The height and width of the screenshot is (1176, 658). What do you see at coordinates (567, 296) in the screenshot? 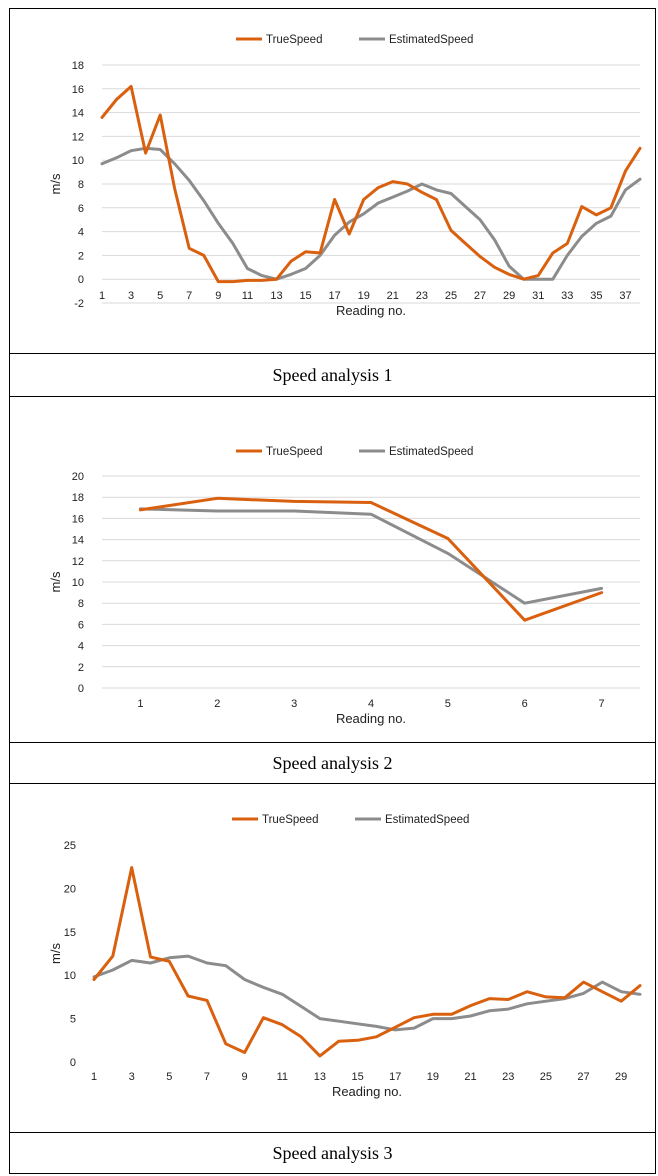
I see `x-tick-label: 33` at bounding box center [567, 296].